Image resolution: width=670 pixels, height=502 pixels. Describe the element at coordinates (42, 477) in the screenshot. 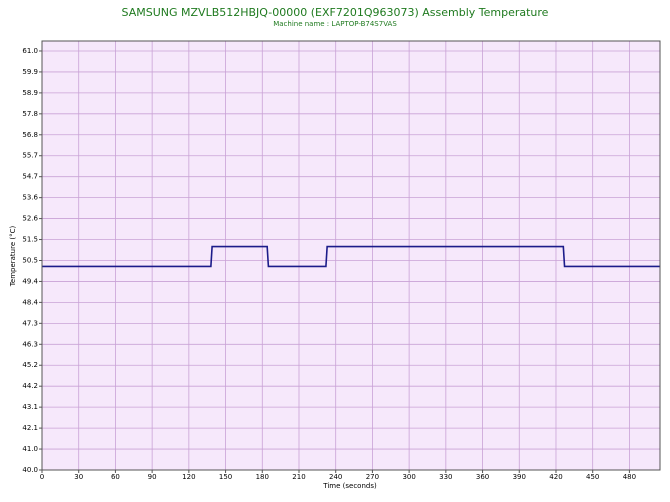

I see `x-tick-label: 0` at that location.